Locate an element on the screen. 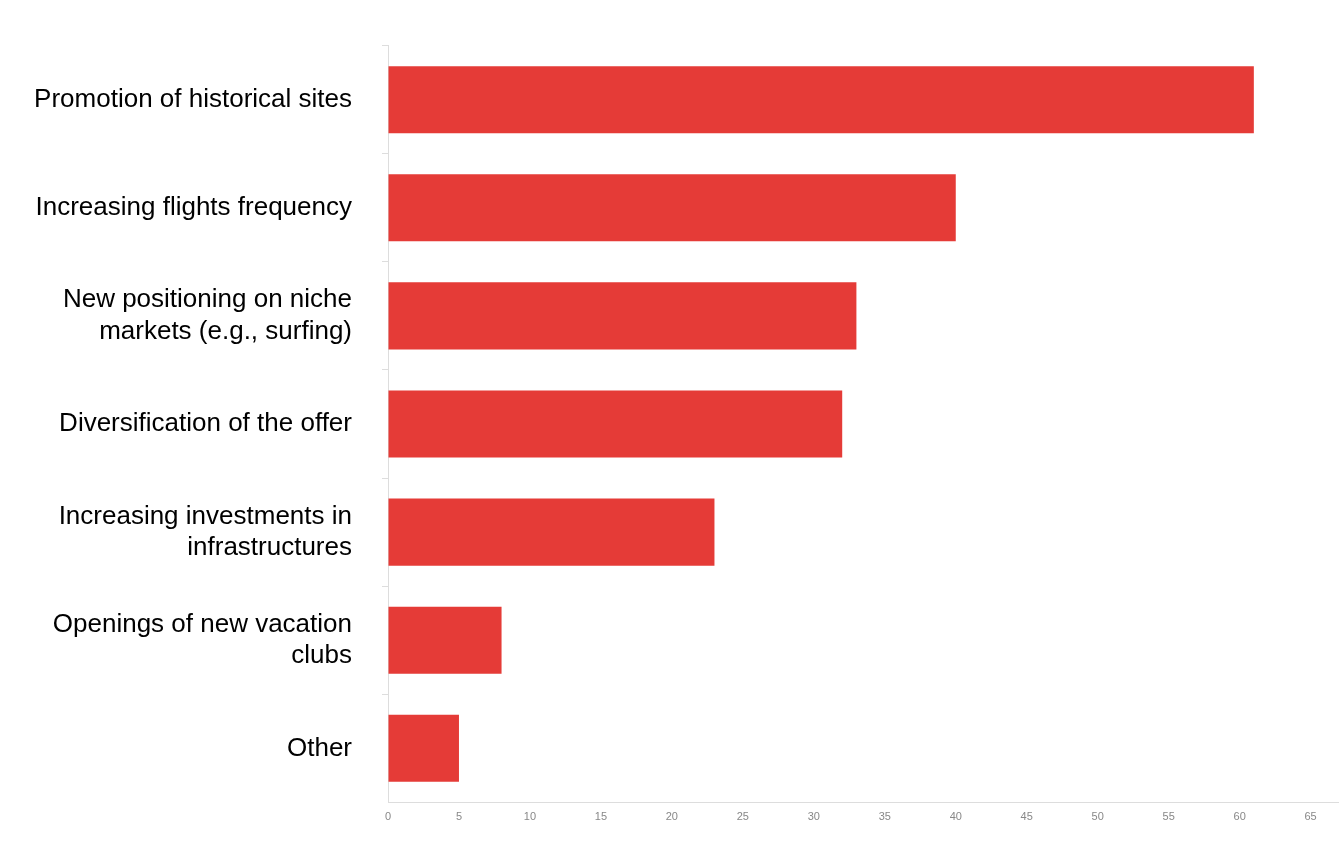 The width and height of the screenshot is (1339, 848). y-tick-label: Openings of new vacation clubs is located at coordinates (202, 638).